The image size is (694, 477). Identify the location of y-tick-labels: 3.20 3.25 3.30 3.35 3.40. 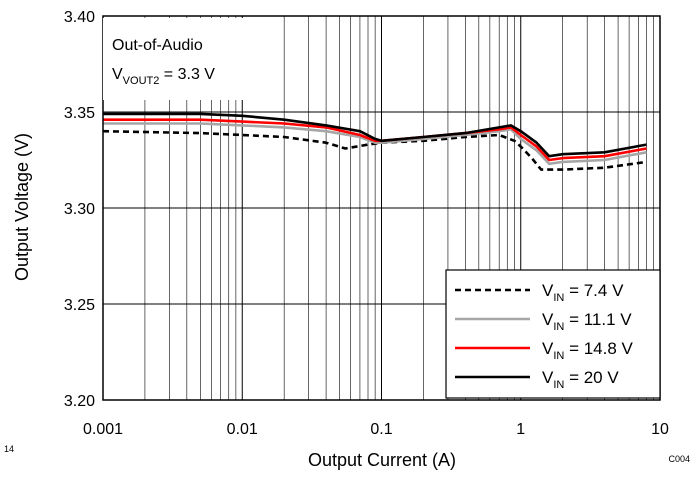
(79, 209).